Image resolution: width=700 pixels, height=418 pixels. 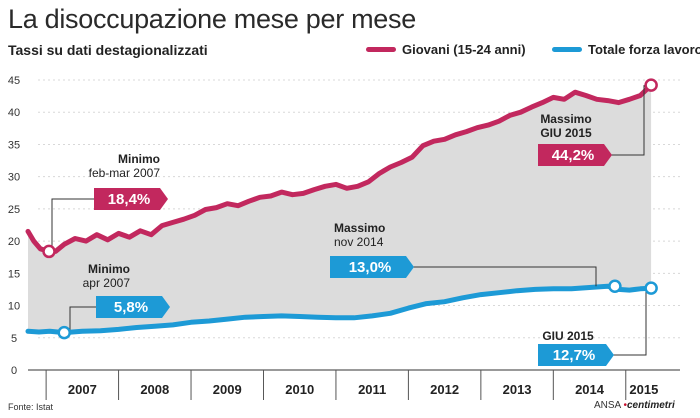 What do you see at coordinates (107, 283) in the screenshot?
I see `annotation-label: apr 2007` at bounding box center [107, 283].